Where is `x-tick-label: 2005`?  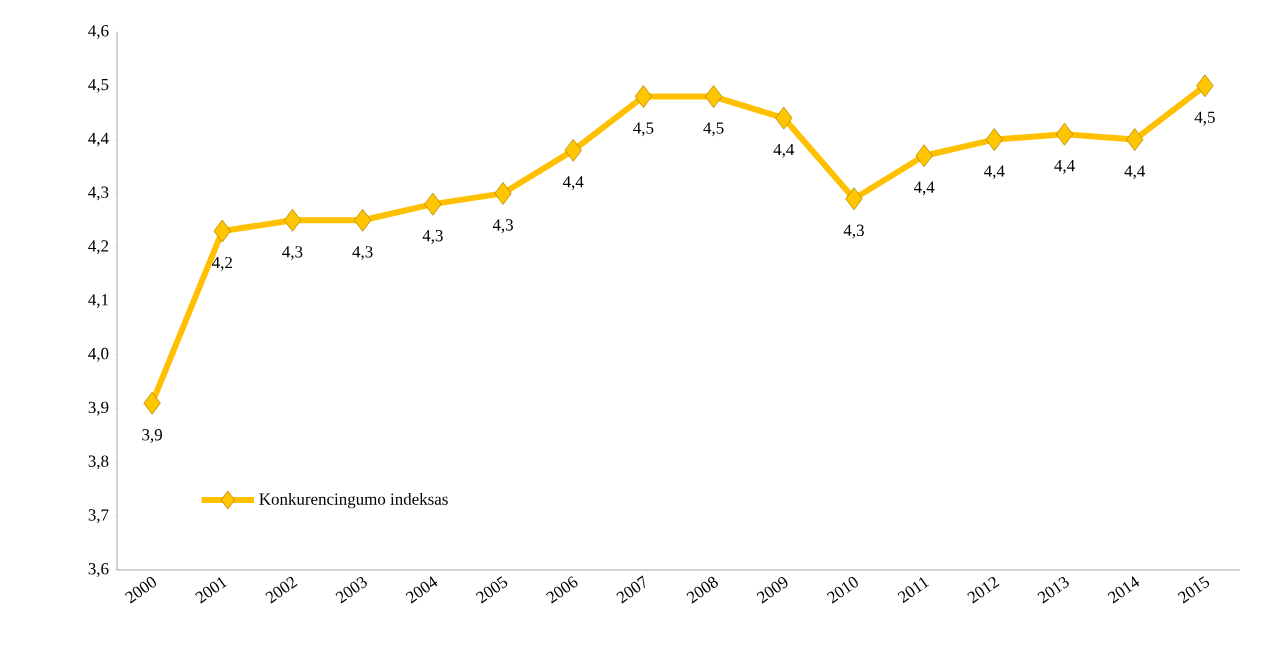
x-tick-label: 2005 is located at coordinates (491, 590).